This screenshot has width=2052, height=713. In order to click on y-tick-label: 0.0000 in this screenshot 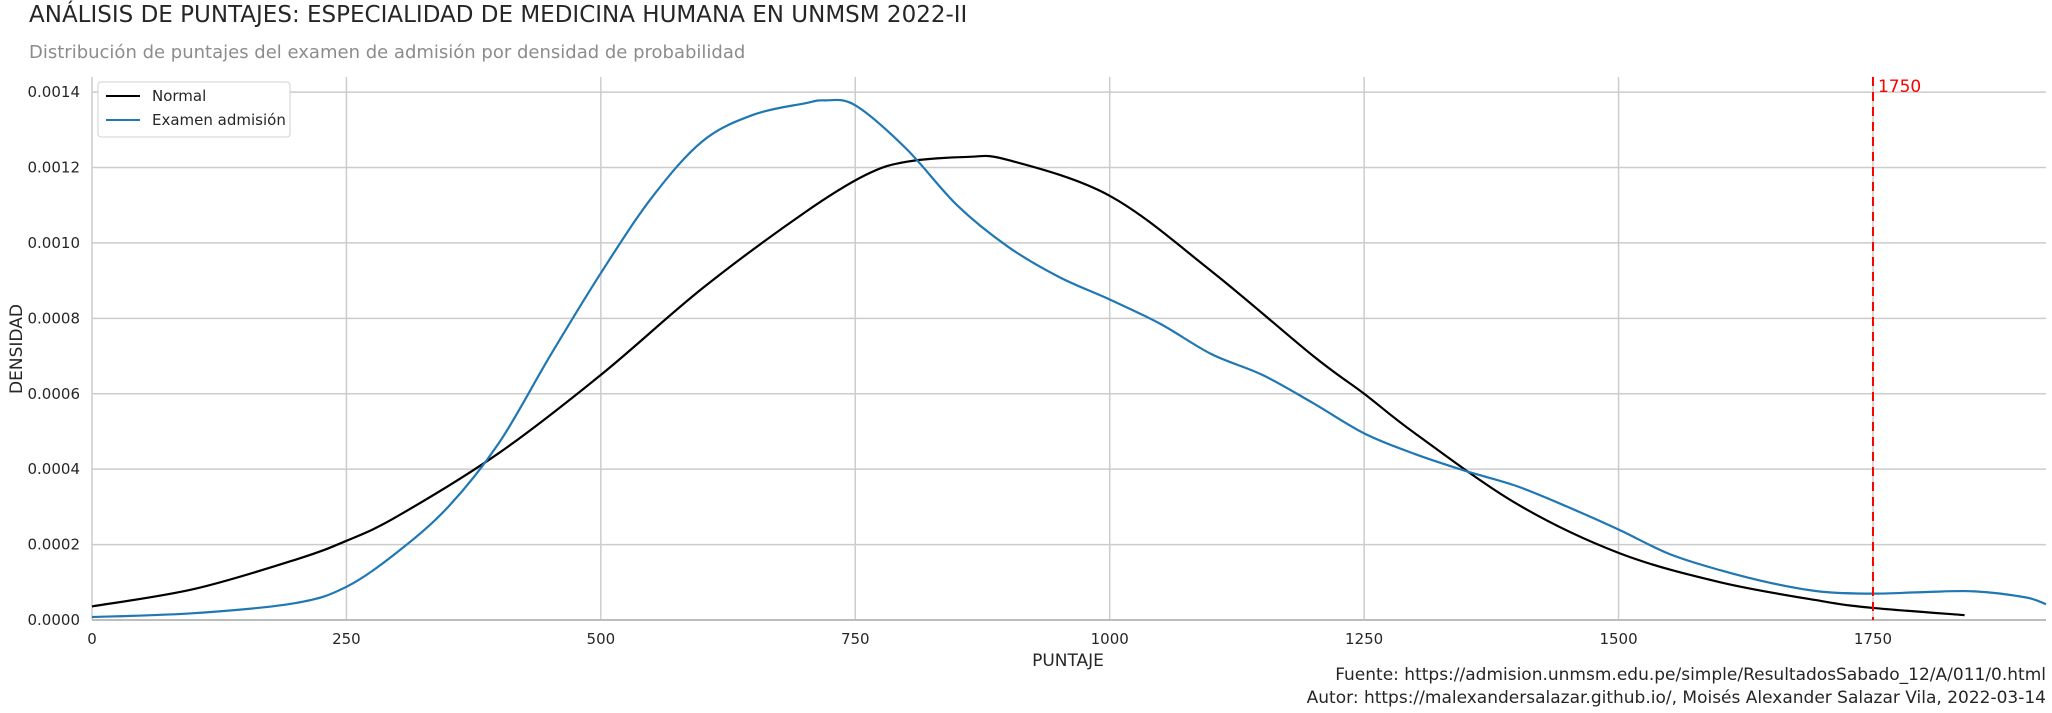, I will do `click(54, 620)`.